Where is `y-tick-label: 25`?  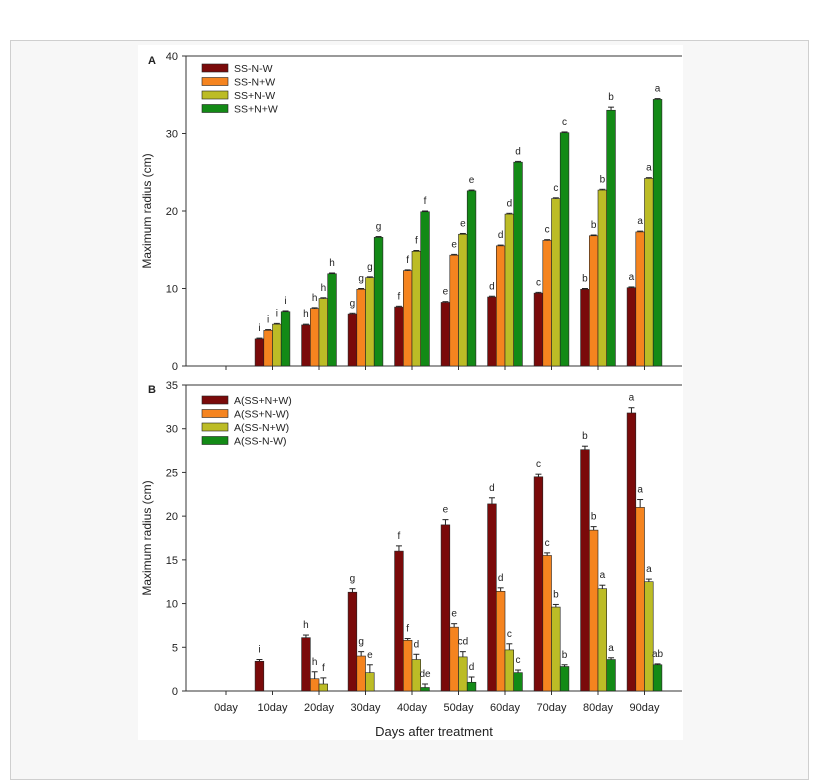 y-tick-label: 25 is located at coordinates (172, 473).